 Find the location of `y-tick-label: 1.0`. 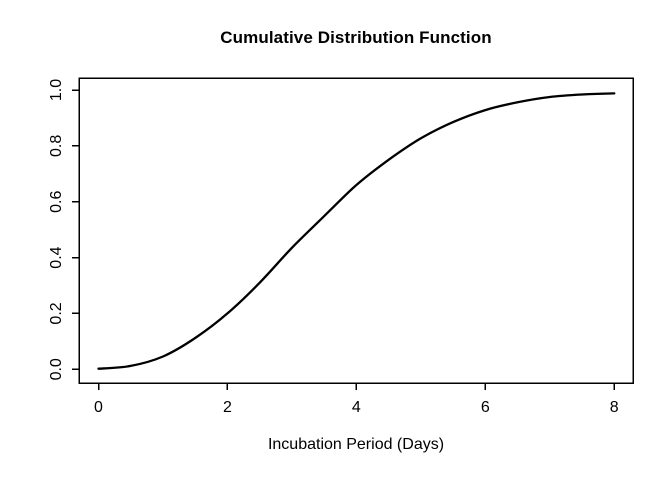

y-tick-label: 1.0 is located at coordinates (56, 90).